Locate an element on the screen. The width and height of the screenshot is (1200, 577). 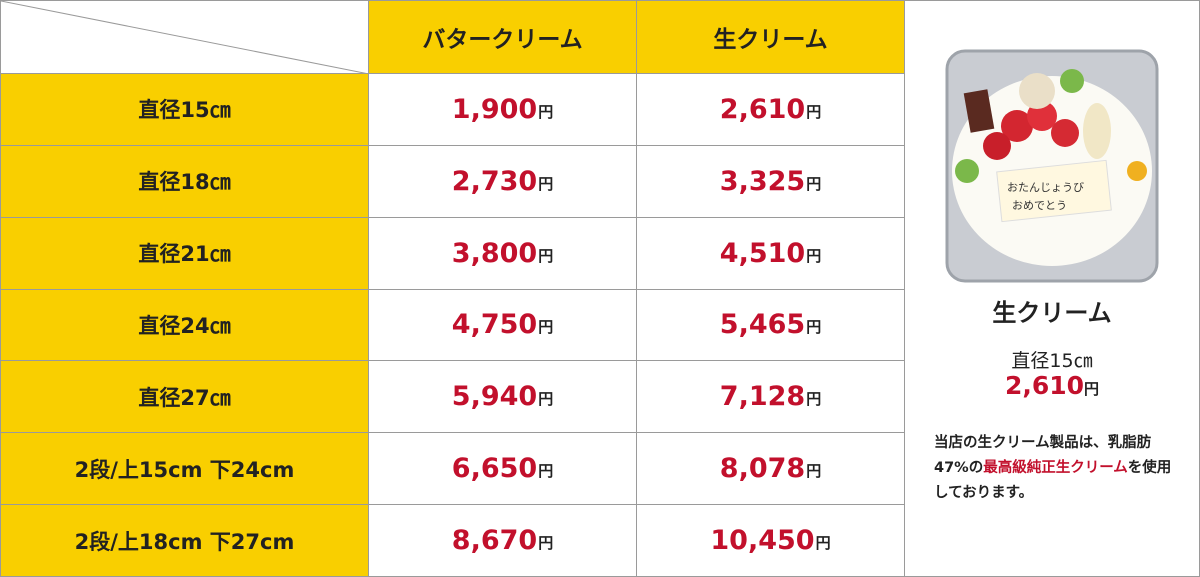
price: 5,940 is located at coordinates (494, 397).